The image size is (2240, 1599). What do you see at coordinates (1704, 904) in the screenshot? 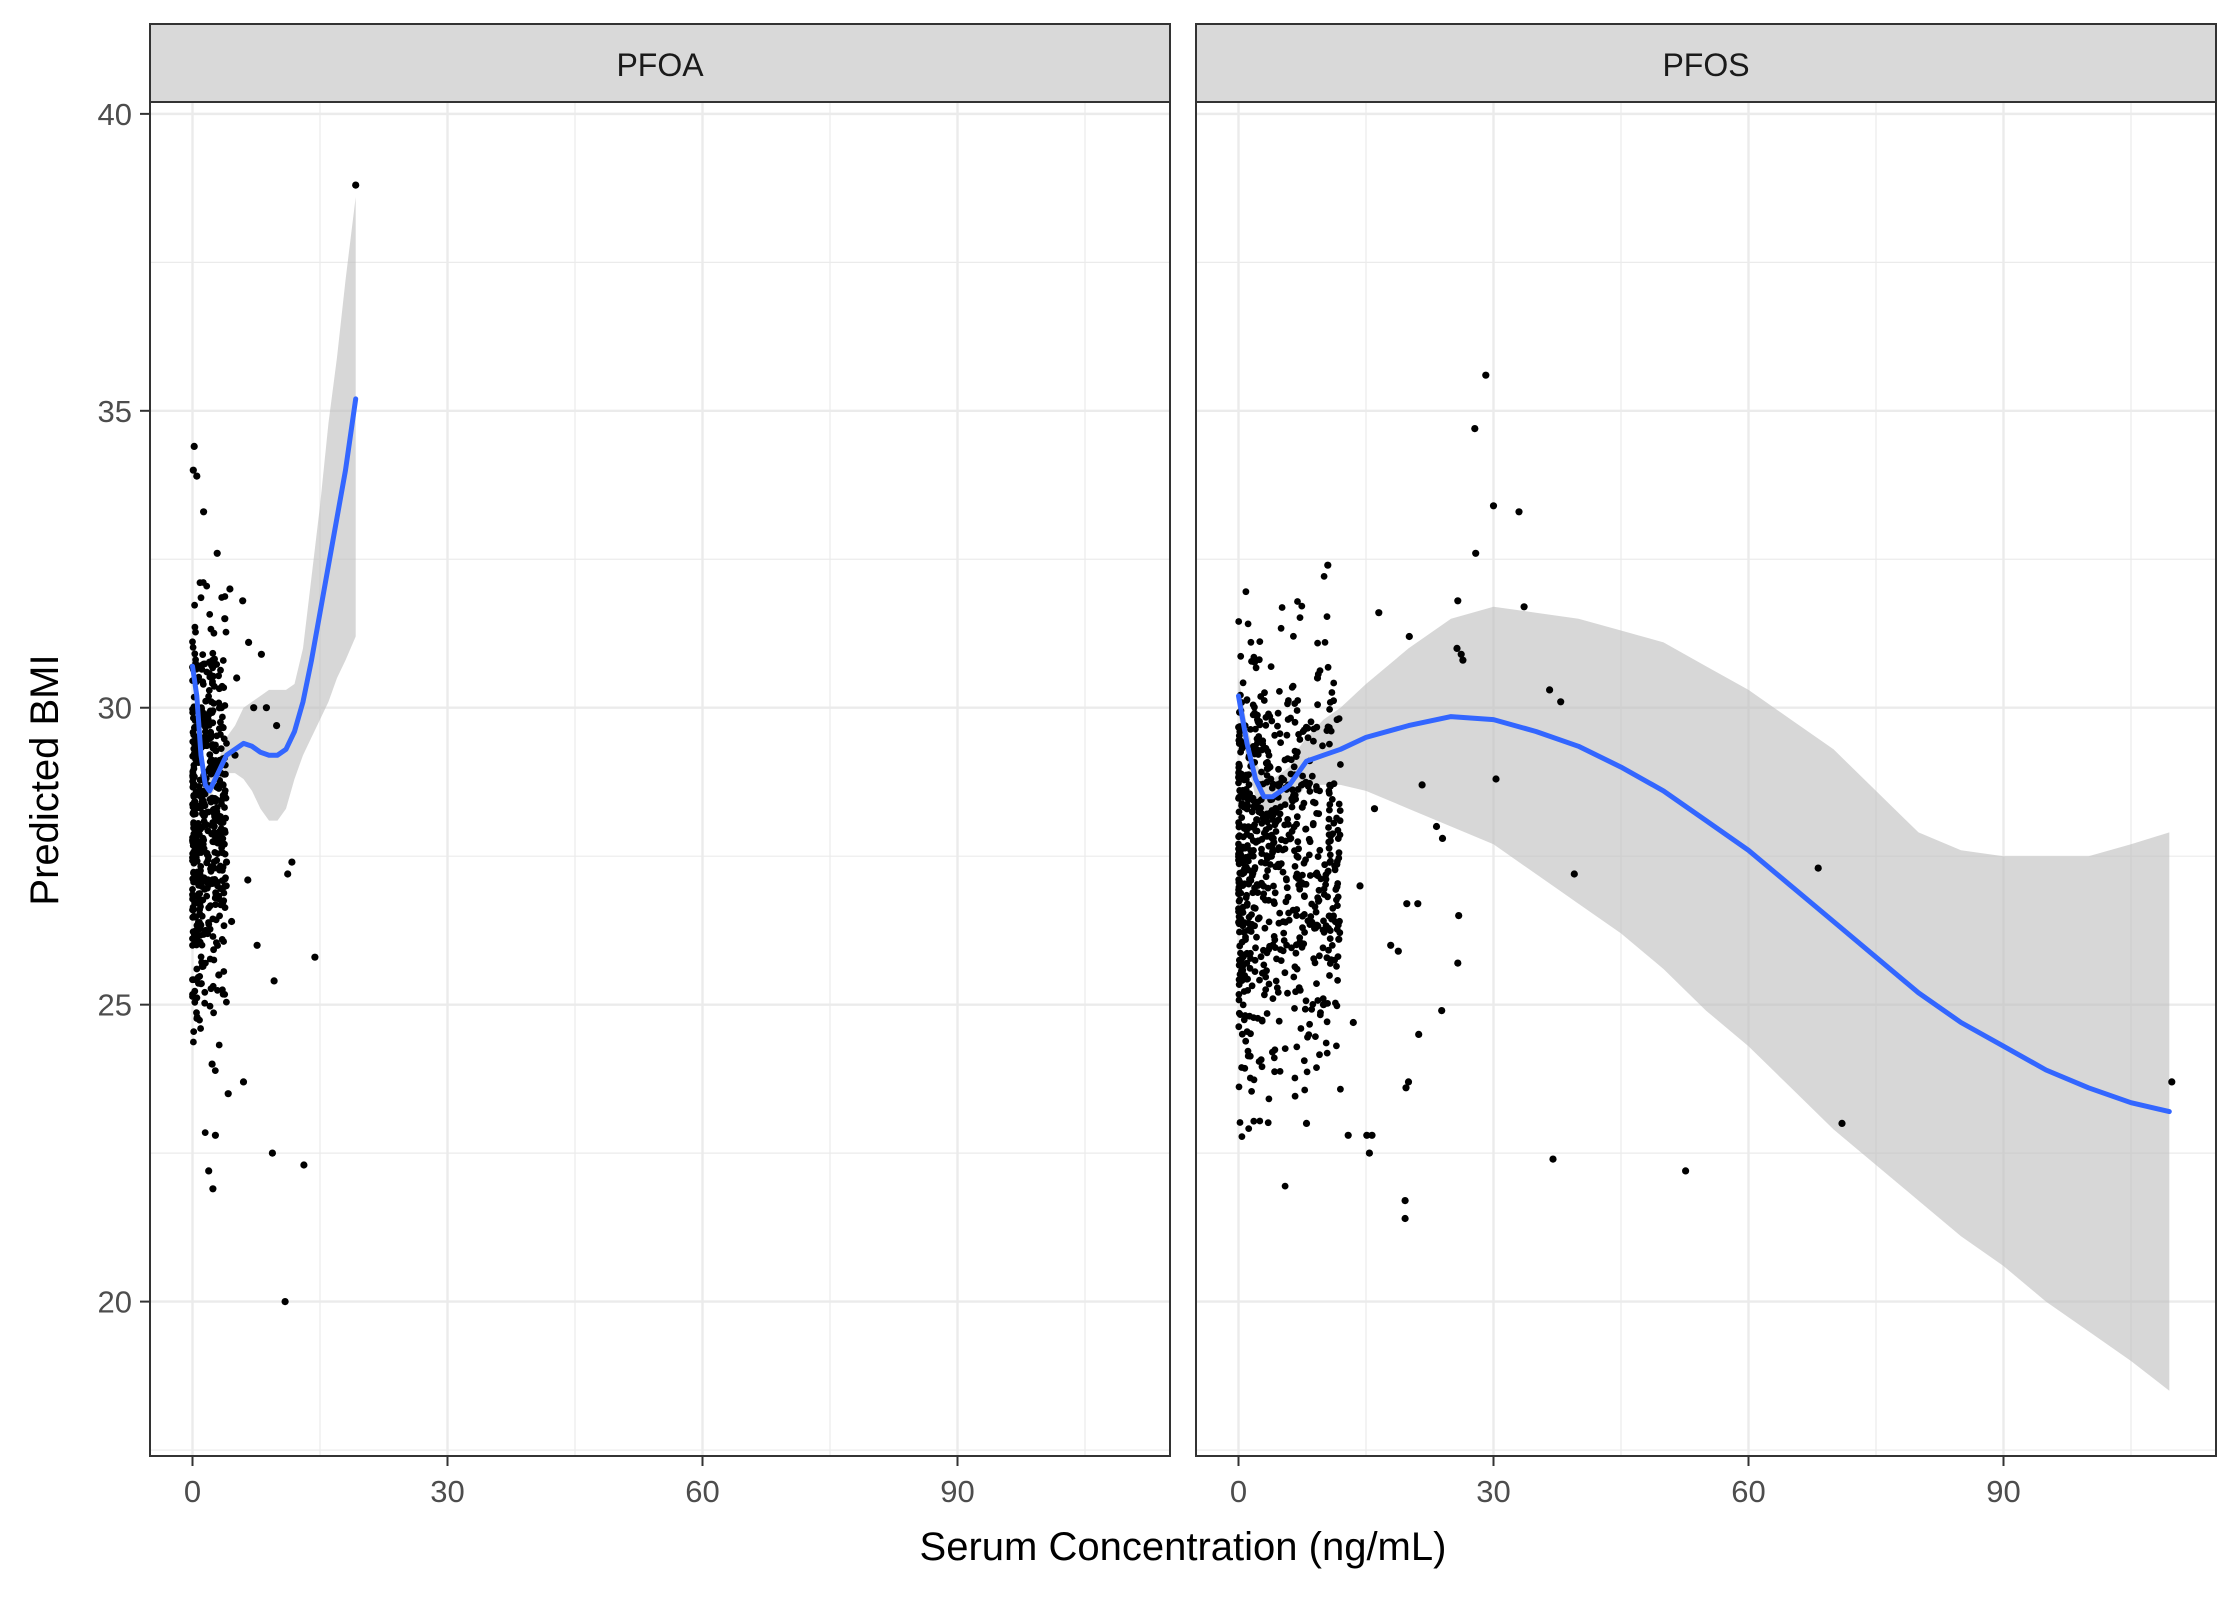
I see `smooth-line-pfos` at bounding box center [1704, 904].